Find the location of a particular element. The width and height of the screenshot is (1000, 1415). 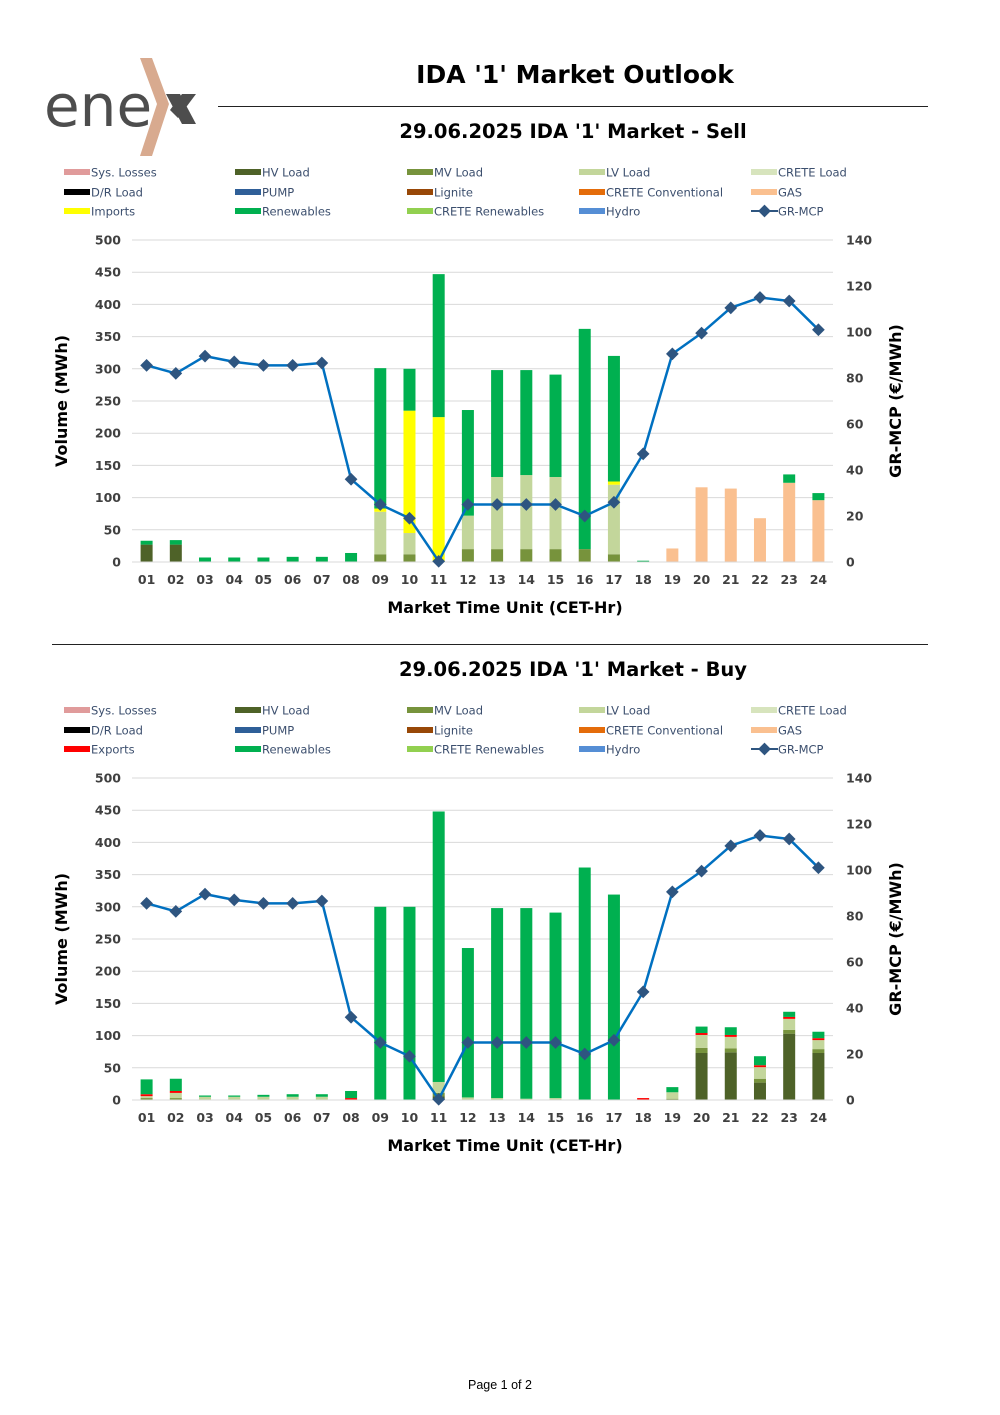

buy-x-tick-label: 24 is located at coordinates (819, 1117).